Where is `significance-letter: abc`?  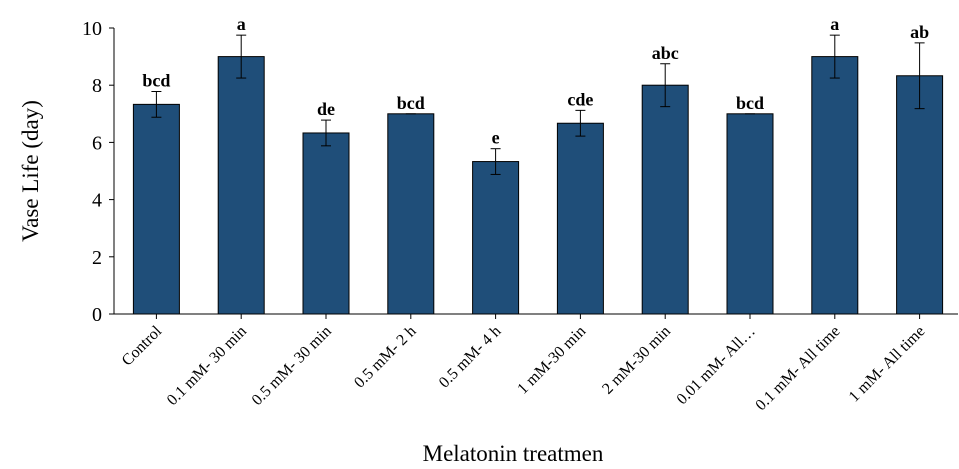 significance-letter: abc is located at coordinates (665, 53).